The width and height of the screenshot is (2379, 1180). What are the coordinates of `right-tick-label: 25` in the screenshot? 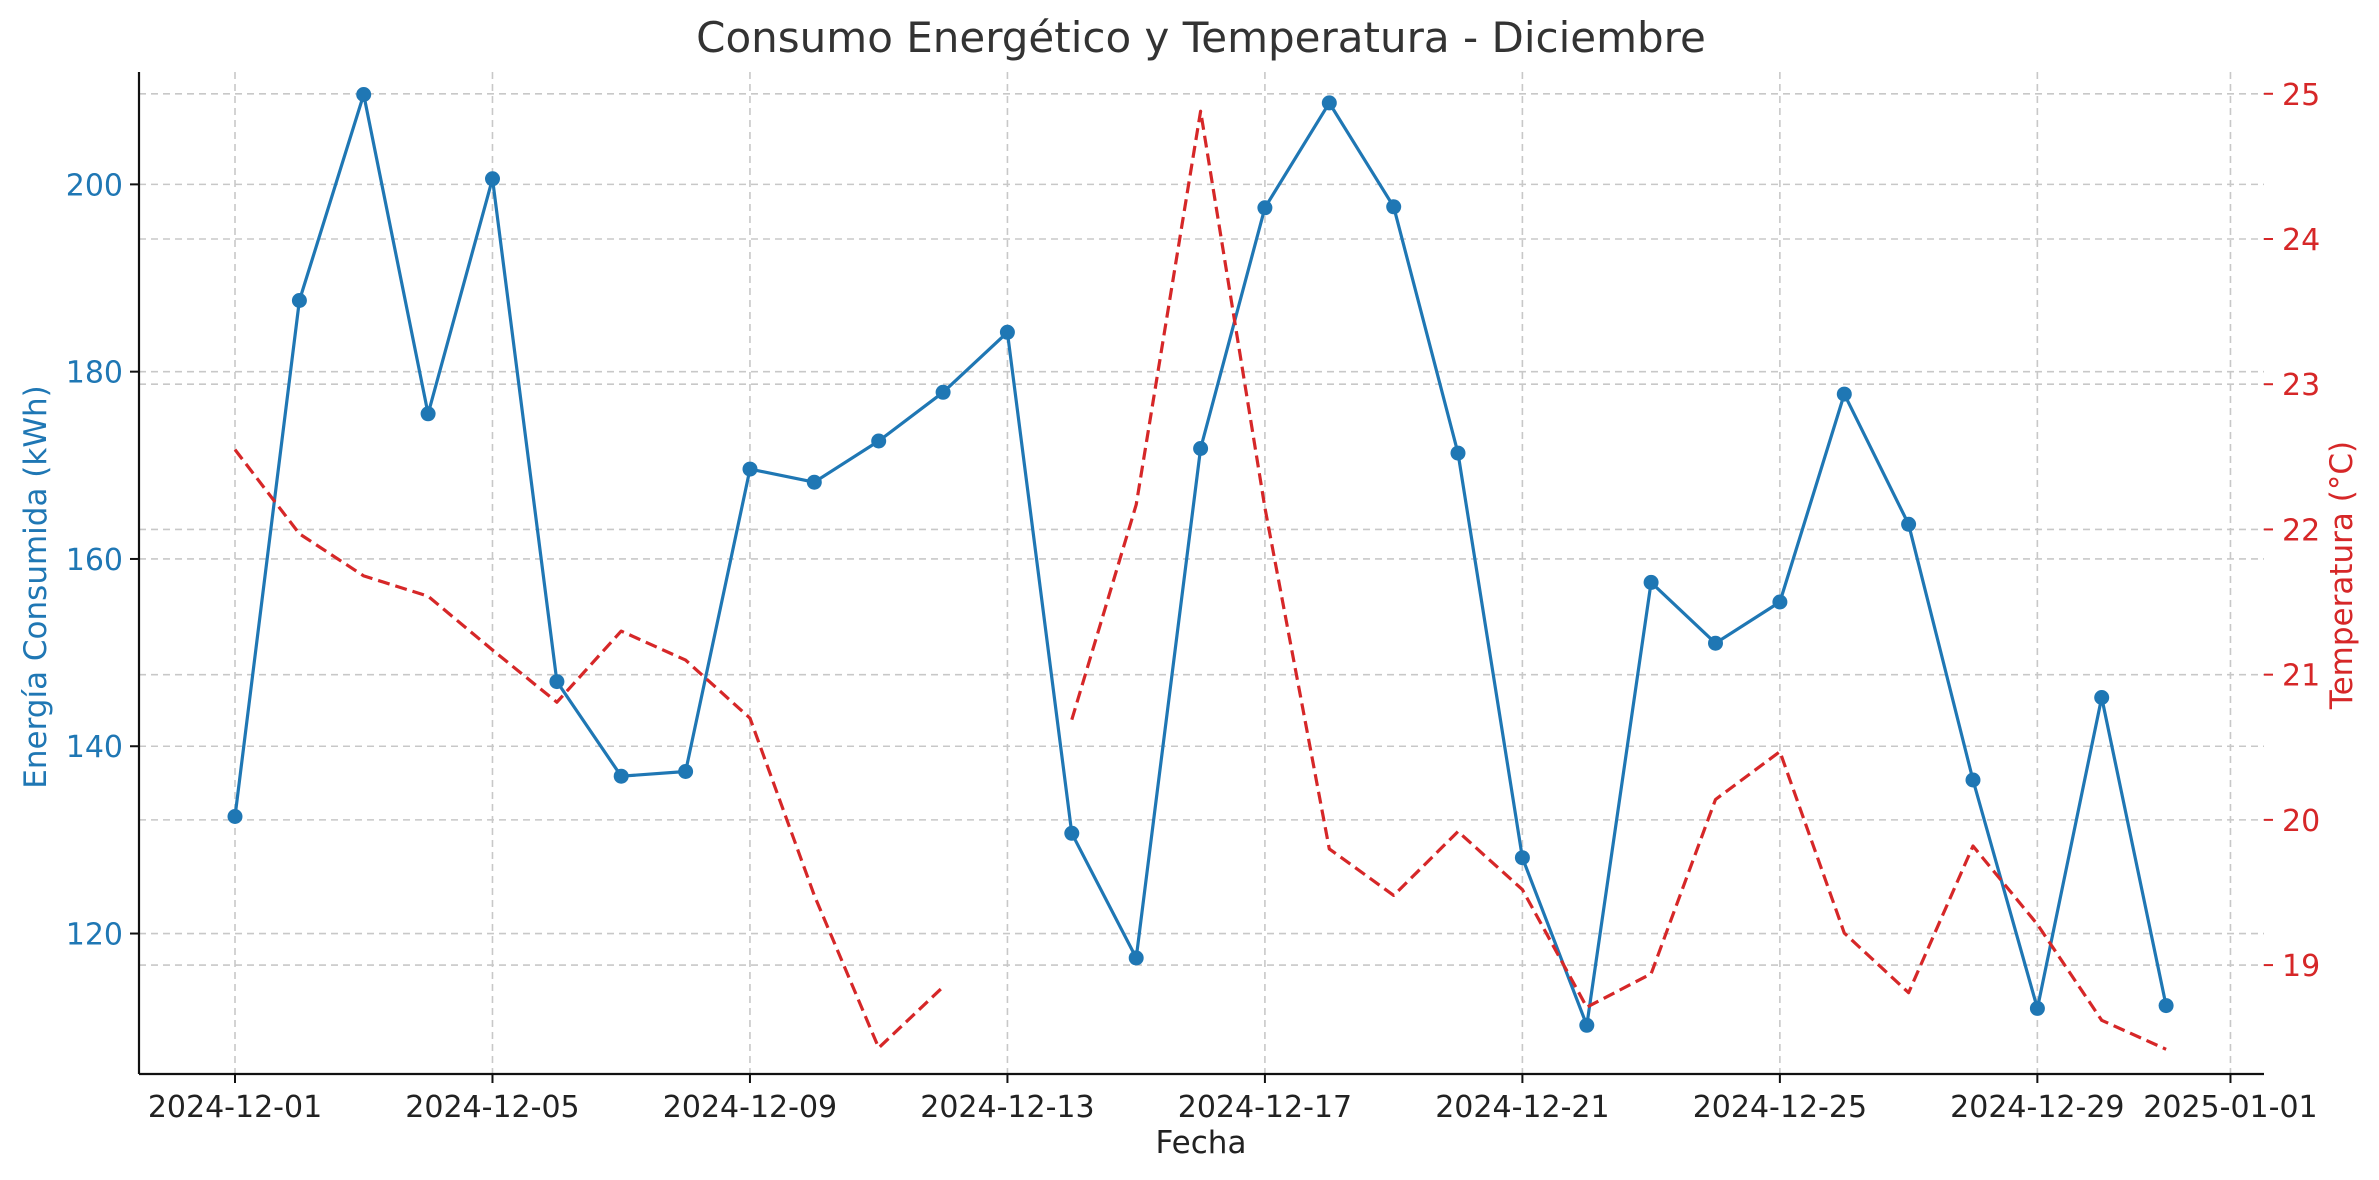 It's located at (2301, 95).